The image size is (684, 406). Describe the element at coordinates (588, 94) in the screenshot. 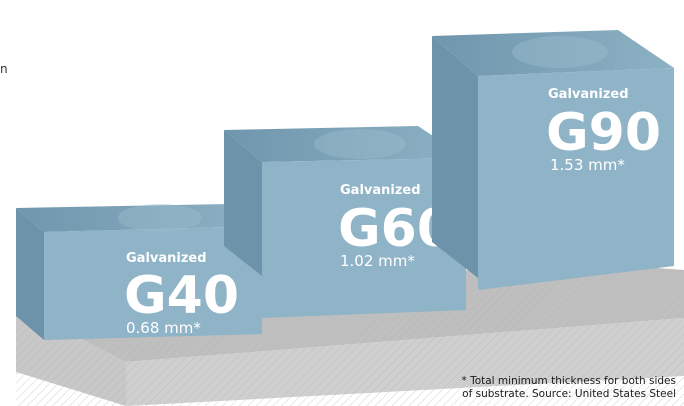

I see `block-g90-kicker: Galvanized` at that location.